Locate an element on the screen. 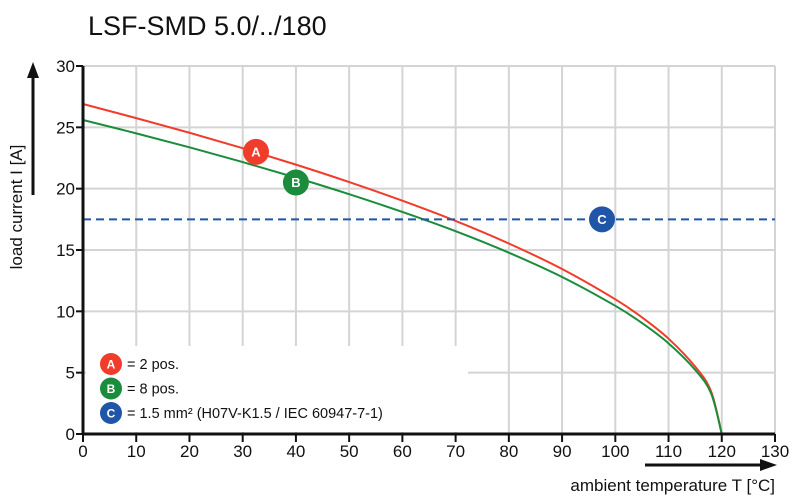 Image resolution: width=800 pixels, height=500 pixels. legend-badge-c-circle is located at coordinates (111, 413).